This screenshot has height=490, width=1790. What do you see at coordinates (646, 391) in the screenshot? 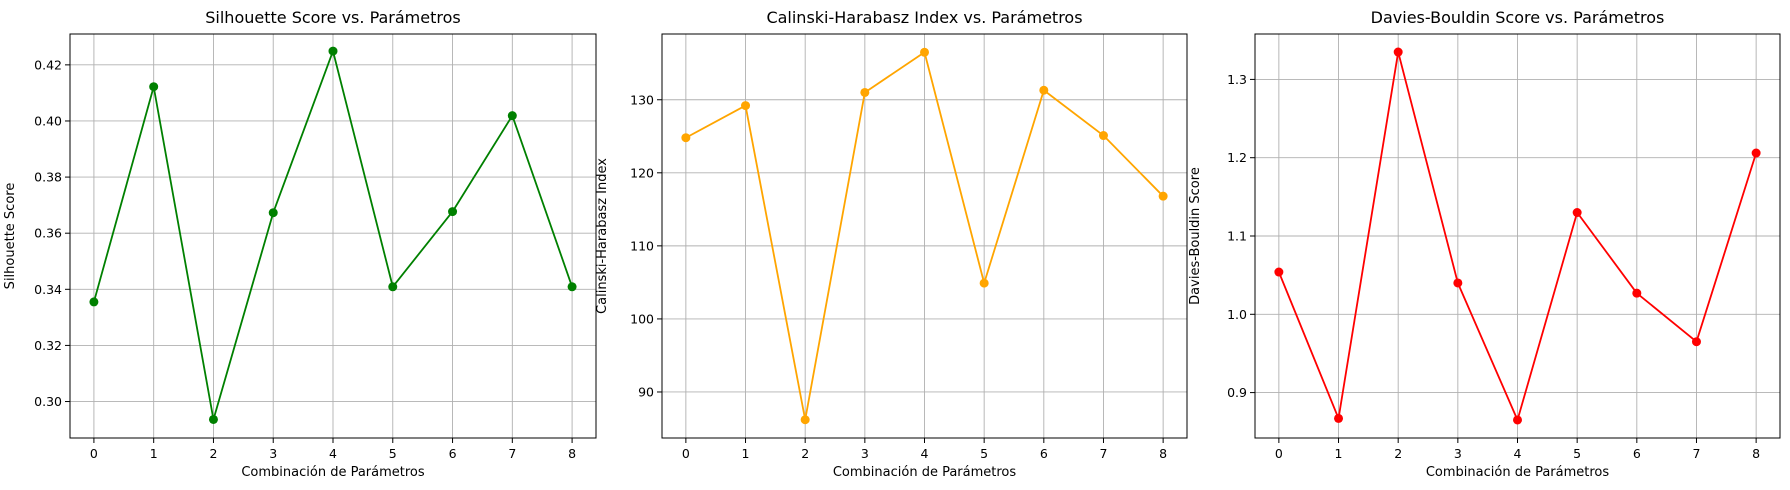
I see `y-tick-label: 90` at bounding box center [646, 391].